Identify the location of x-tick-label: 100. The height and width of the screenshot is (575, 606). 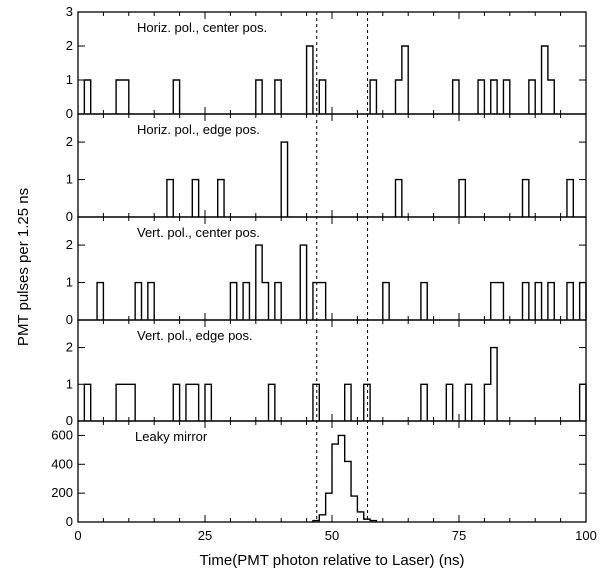
(586, 535).